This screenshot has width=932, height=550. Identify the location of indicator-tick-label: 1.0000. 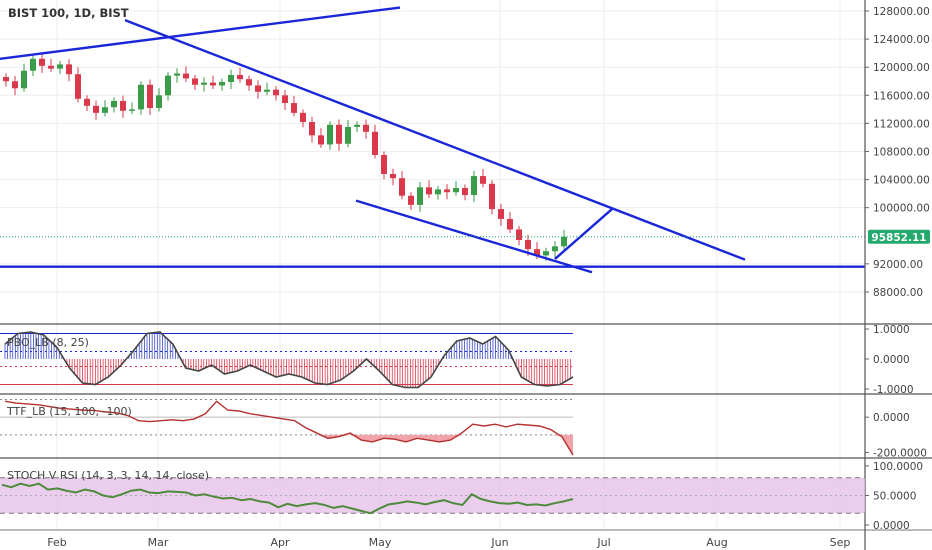
(891, 330).